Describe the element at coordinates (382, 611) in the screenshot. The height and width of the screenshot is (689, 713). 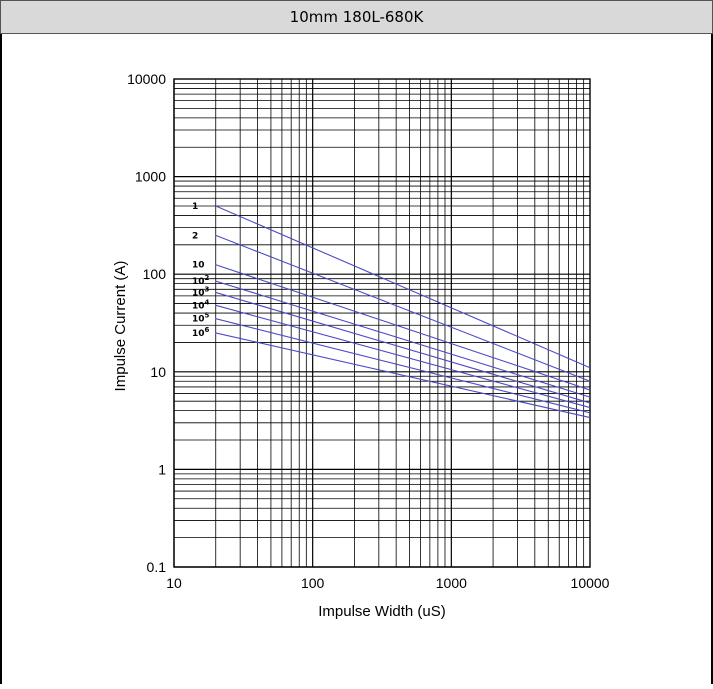
I see `x-axis-label: Impulse Width (uS)` at that location.